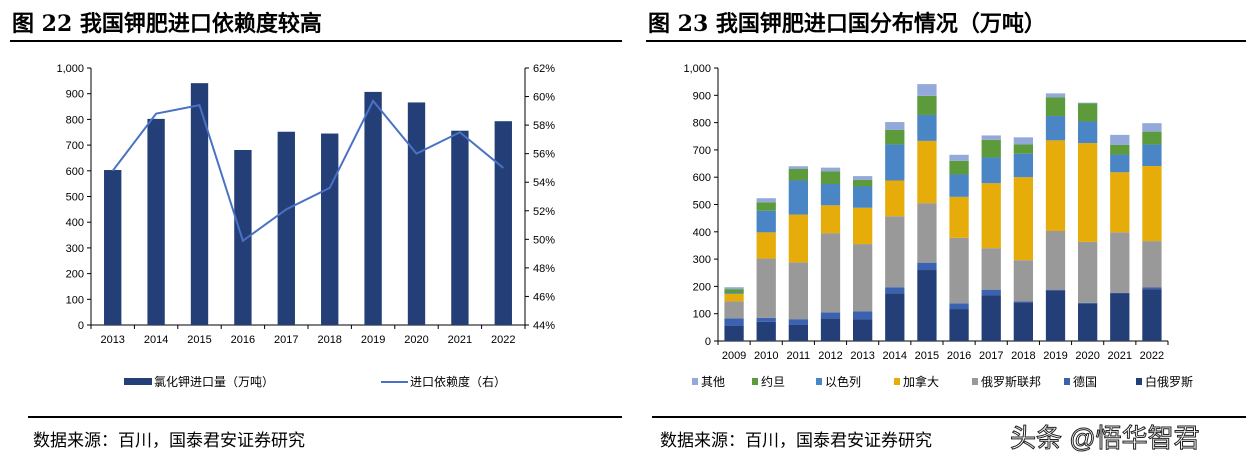 This screenshot has height=461, width=1251. What do you see at coordinates (921, 381) in the screenshot?
I see `legend-label: 加拿大` at bounding box center [921, 381].